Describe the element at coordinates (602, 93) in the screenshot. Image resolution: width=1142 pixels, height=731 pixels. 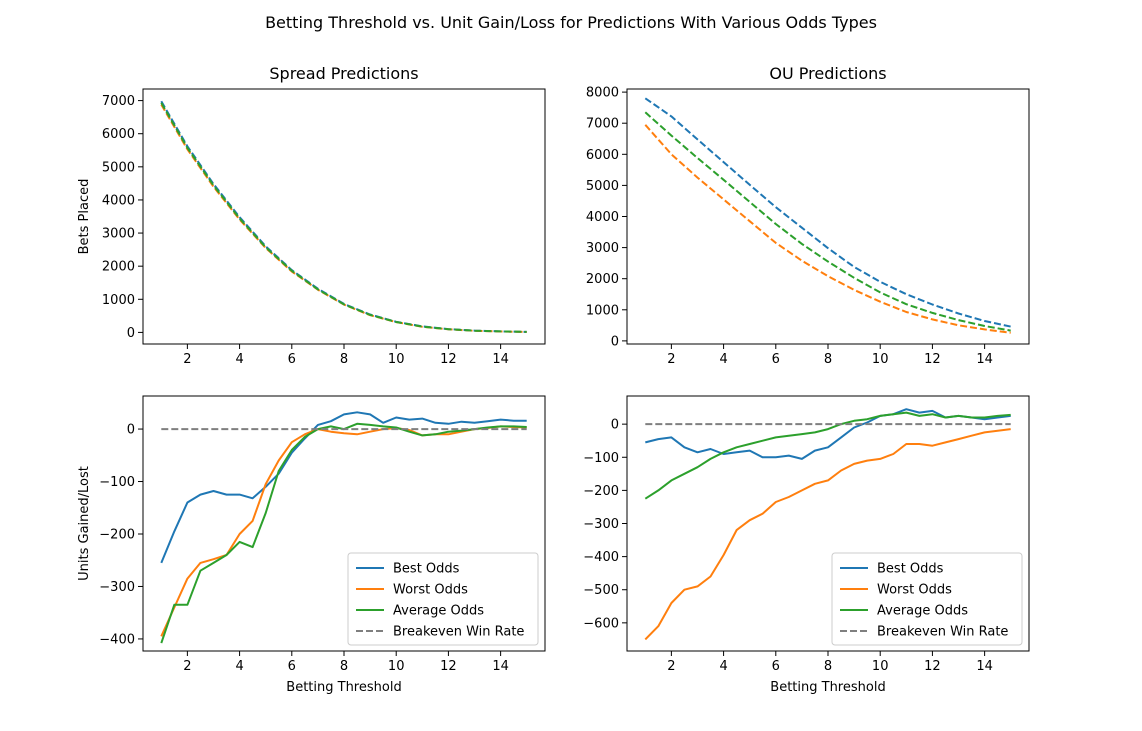
I see `y-tick-label: 8000` at that location.